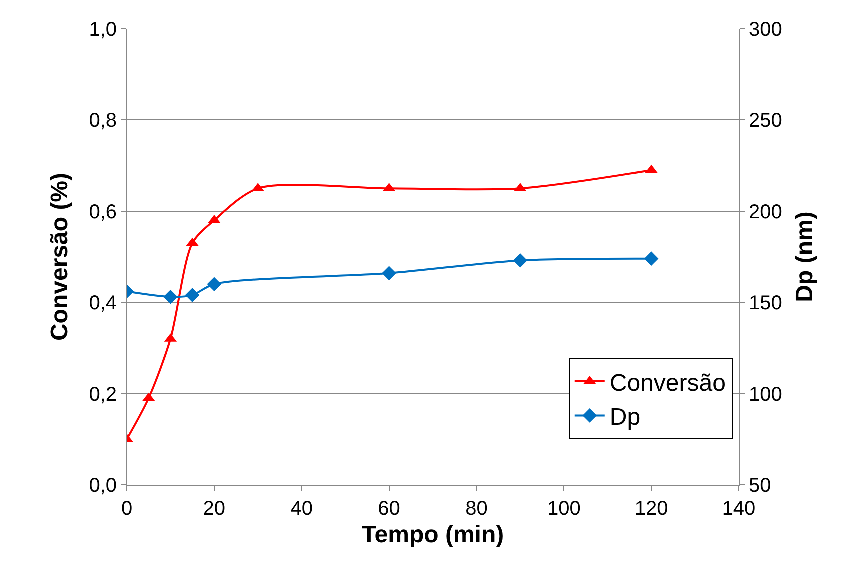 Image resolution: width=860 pixels, height=566 pixels. What do you see at coordinates (103, 121) in the screenshot?
I see `y-tick-label: 0,8` at bounding box center [103, 121].